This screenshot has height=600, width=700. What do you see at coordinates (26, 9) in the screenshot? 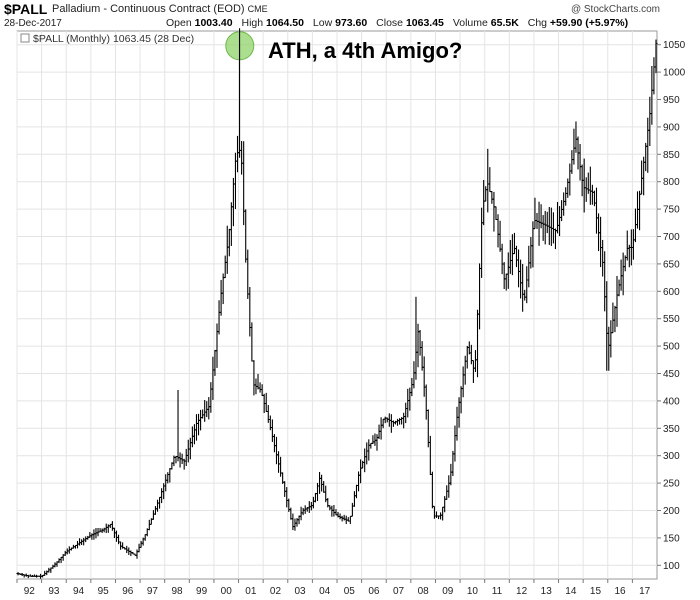
I see `symbol-title: $PALL` at bounding box center [26, 9].